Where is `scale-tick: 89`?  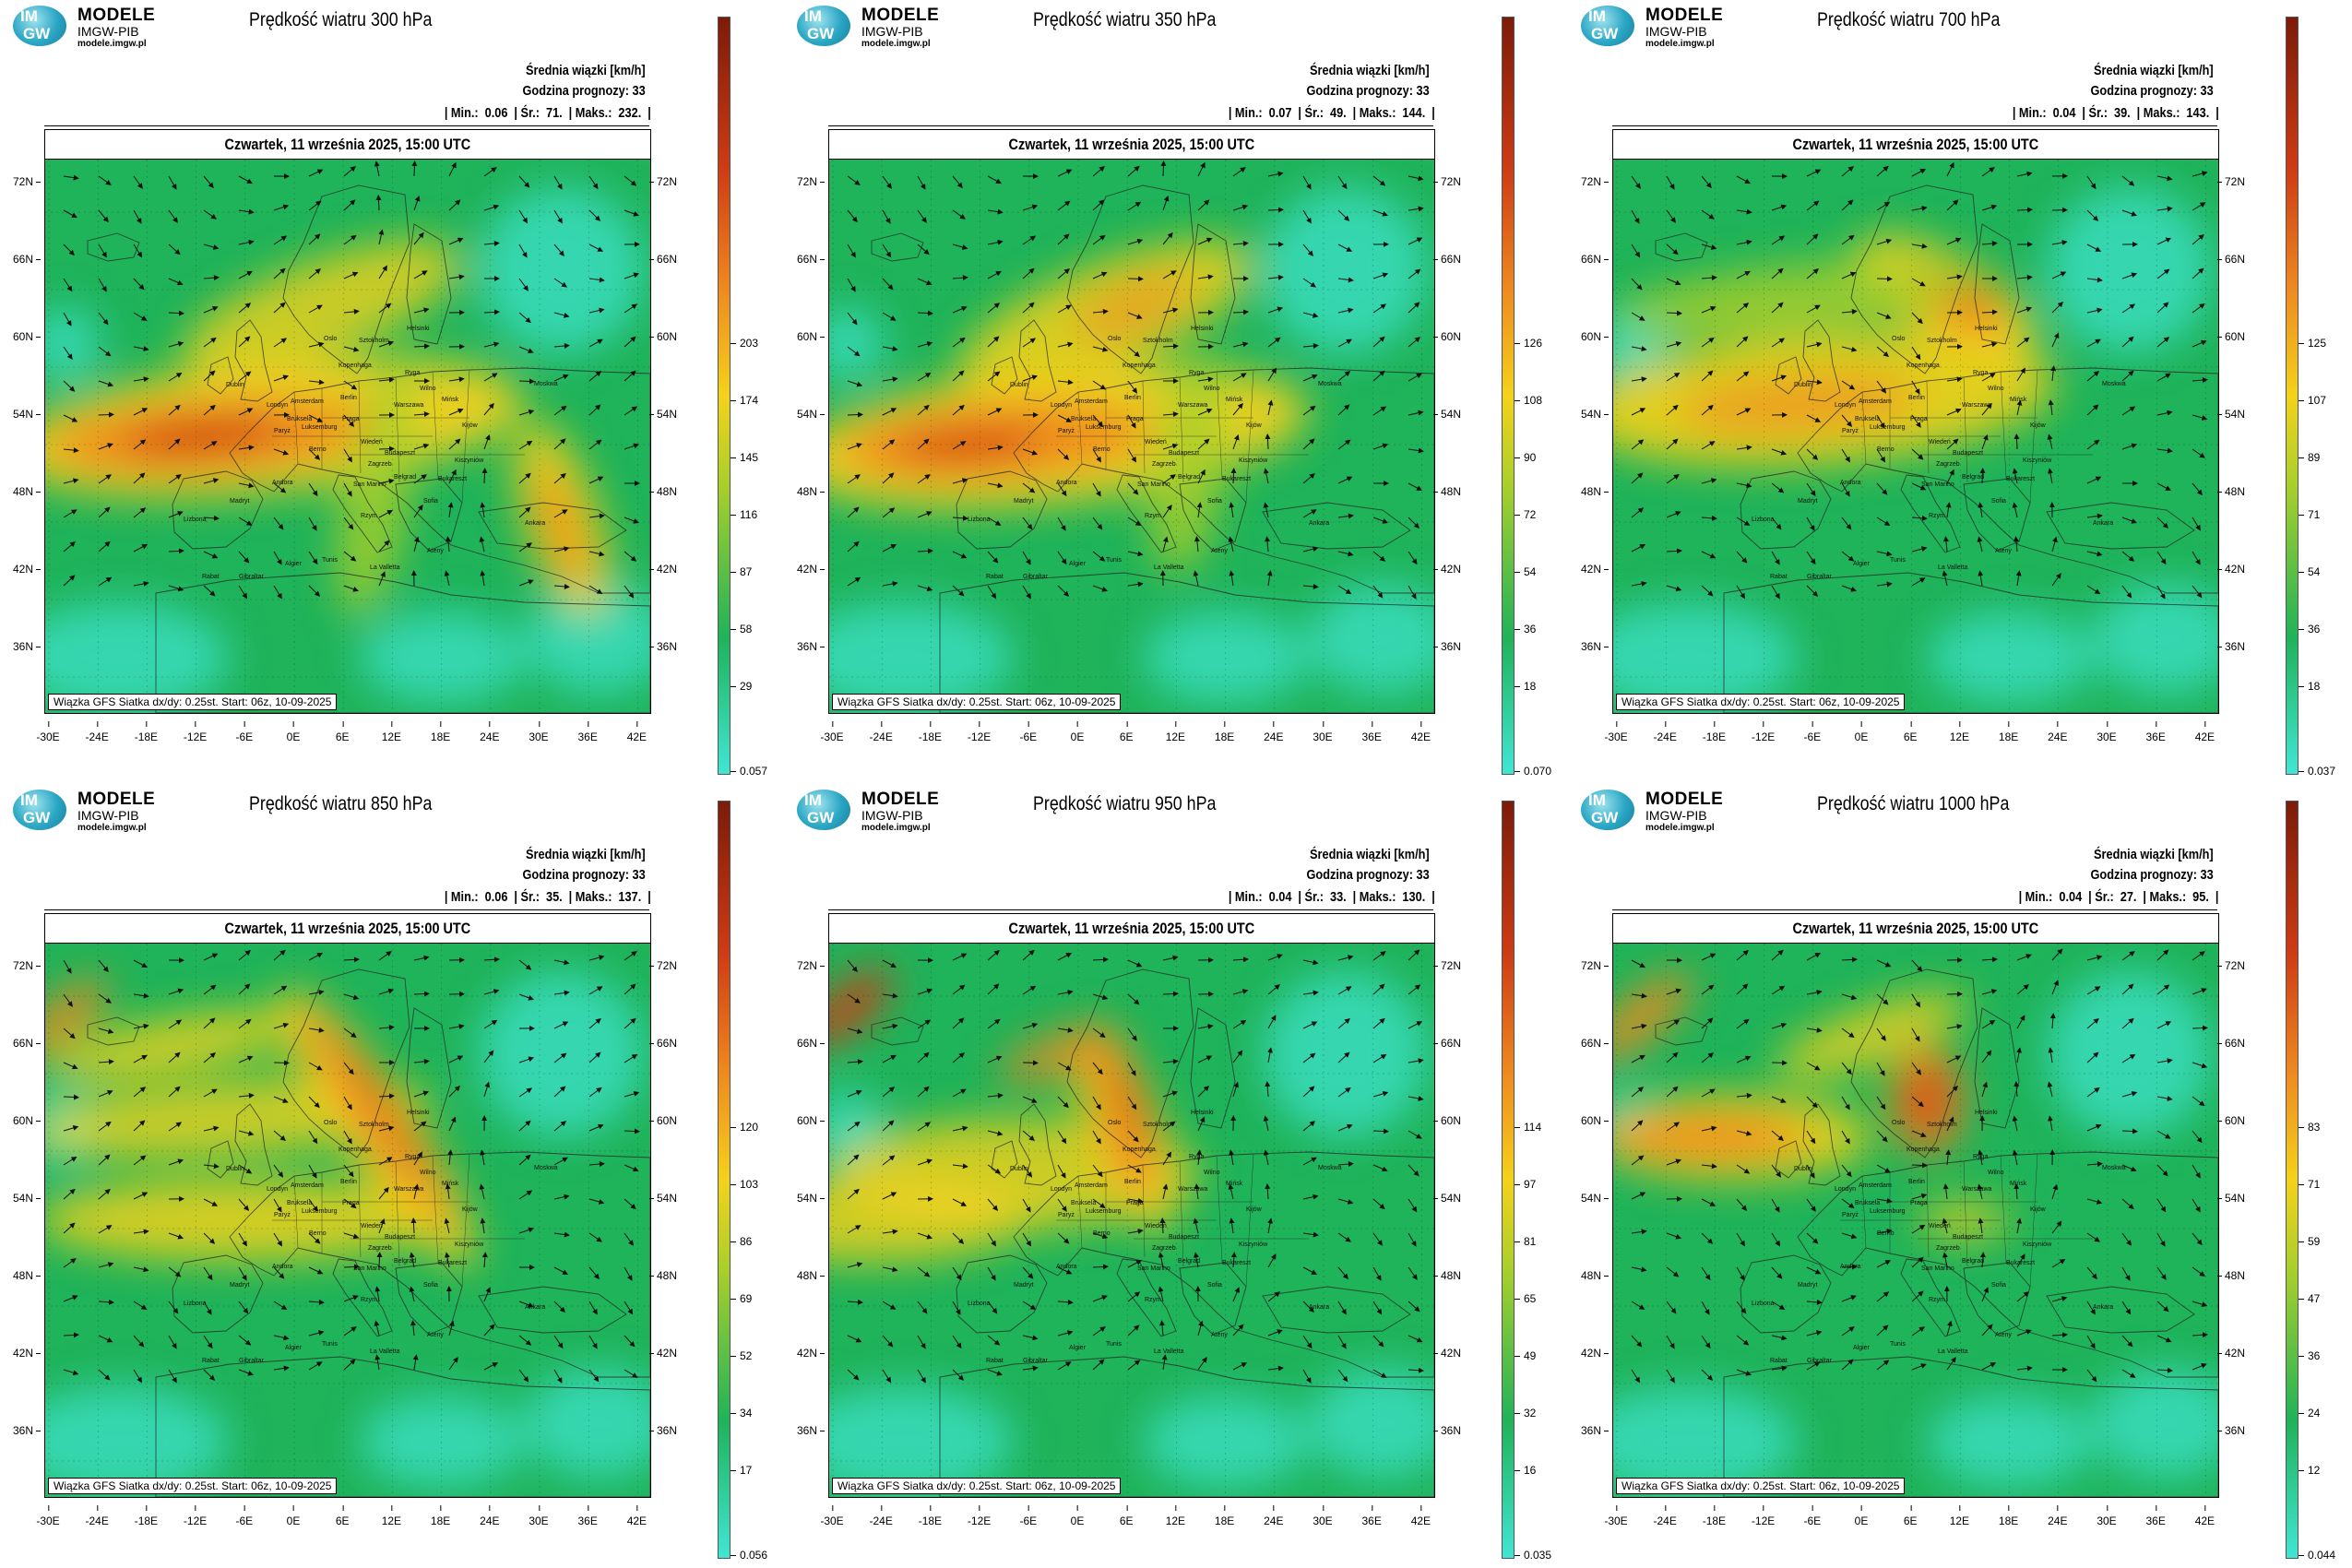
scale-tick: 89 is located at coordinates (2309, 457).